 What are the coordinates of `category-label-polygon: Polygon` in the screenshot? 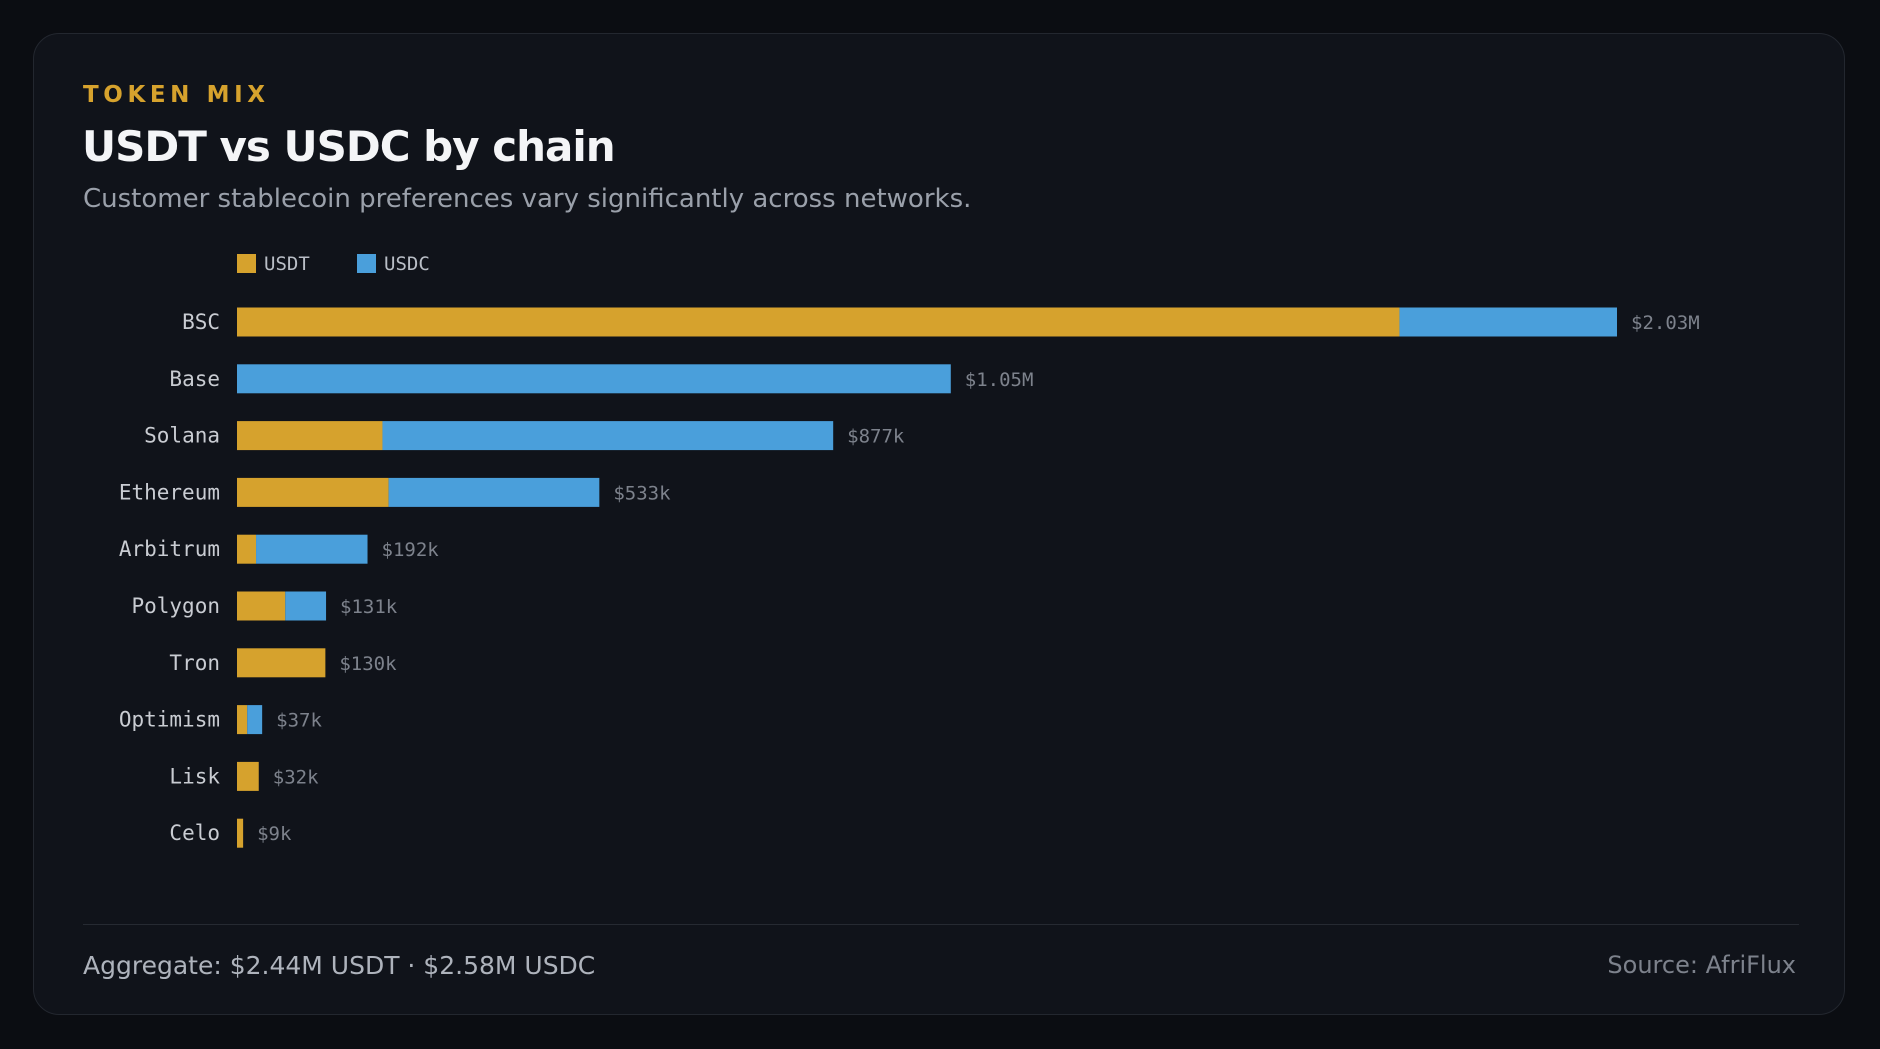 It's located at (175, 606).